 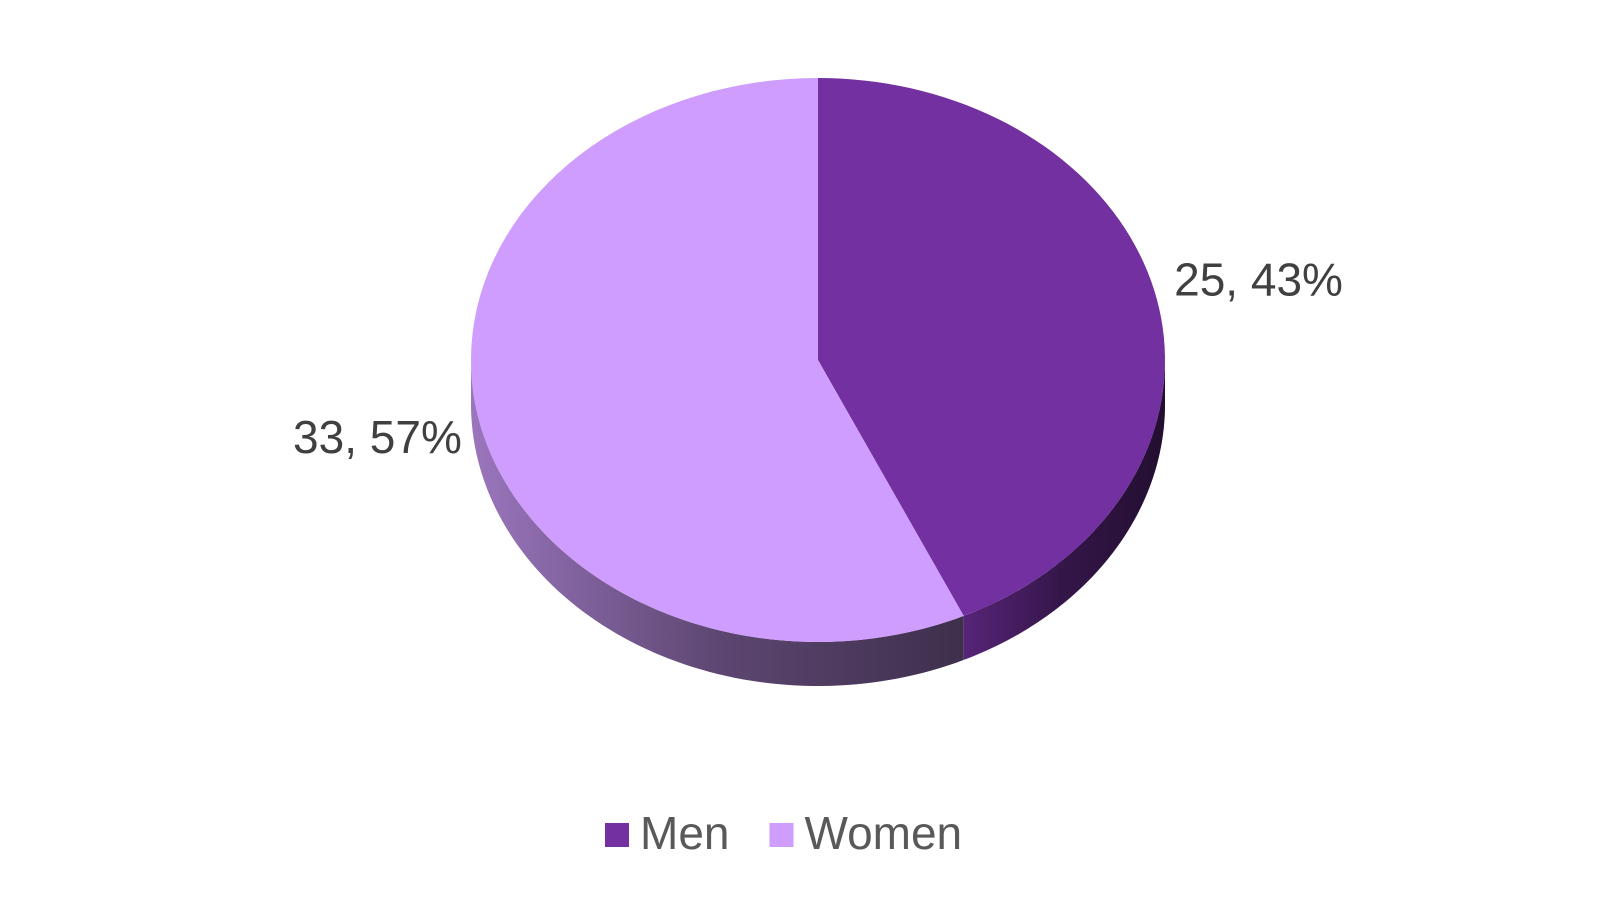 I want to click on slice, so click(x=991, y=347).